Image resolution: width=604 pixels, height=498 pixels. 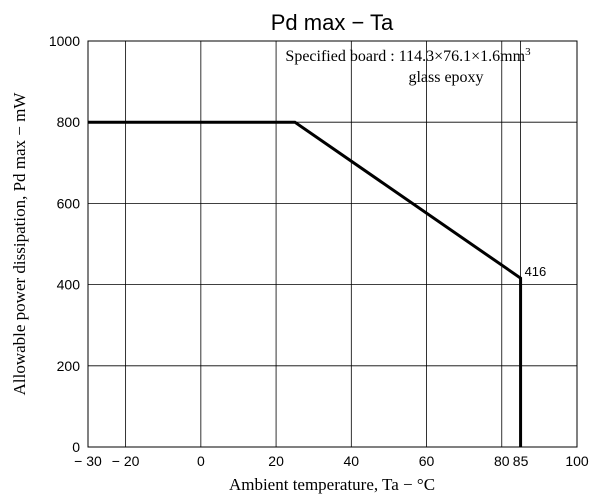 What do you see at coordinates (276, 461) in the screenshot?
I see `x-tick-label: 20` at bounding box center [276, 461].